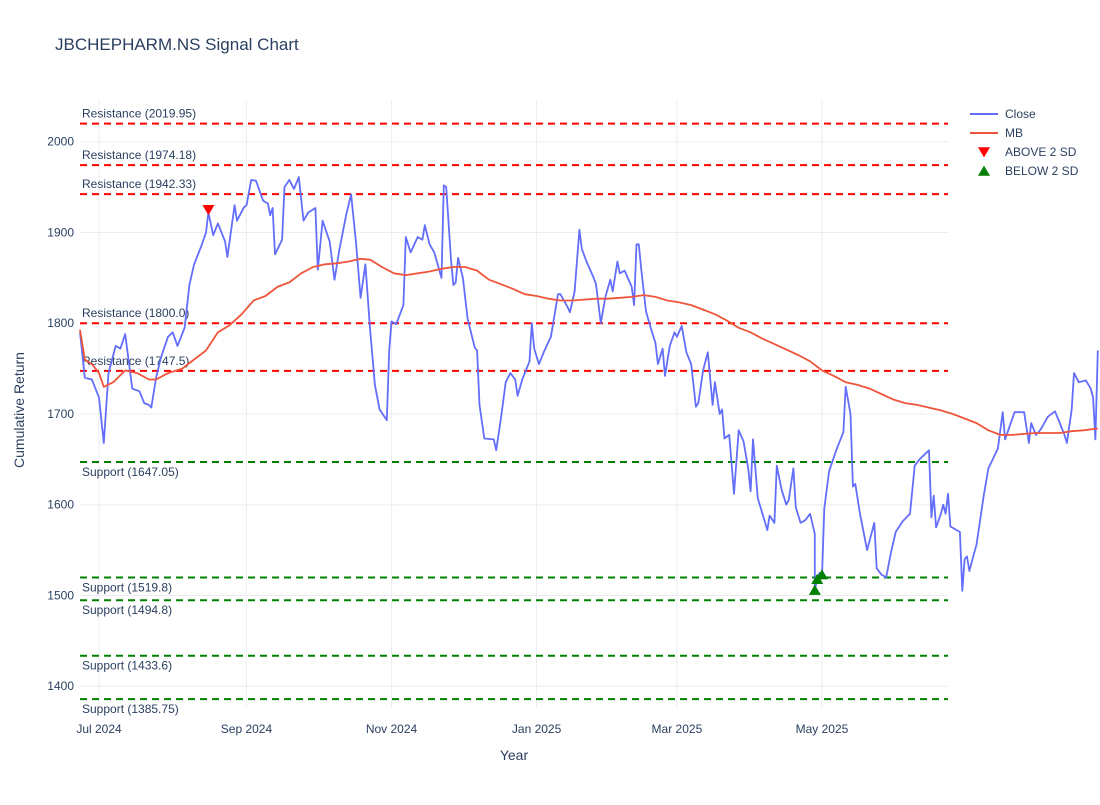 The image size is (1100, 805). What do you see at coordinates (139, 114) in the screenshot?
I see `resistance-label: Resistance (2019.95)` at bounding box center [139, 114].